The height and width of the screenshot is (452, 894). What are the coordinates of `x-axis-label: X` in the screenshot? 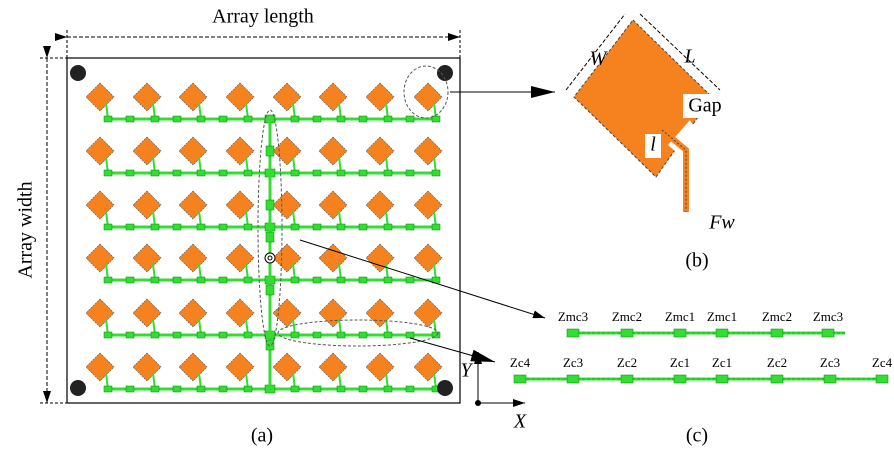 It's located at (520, 422).